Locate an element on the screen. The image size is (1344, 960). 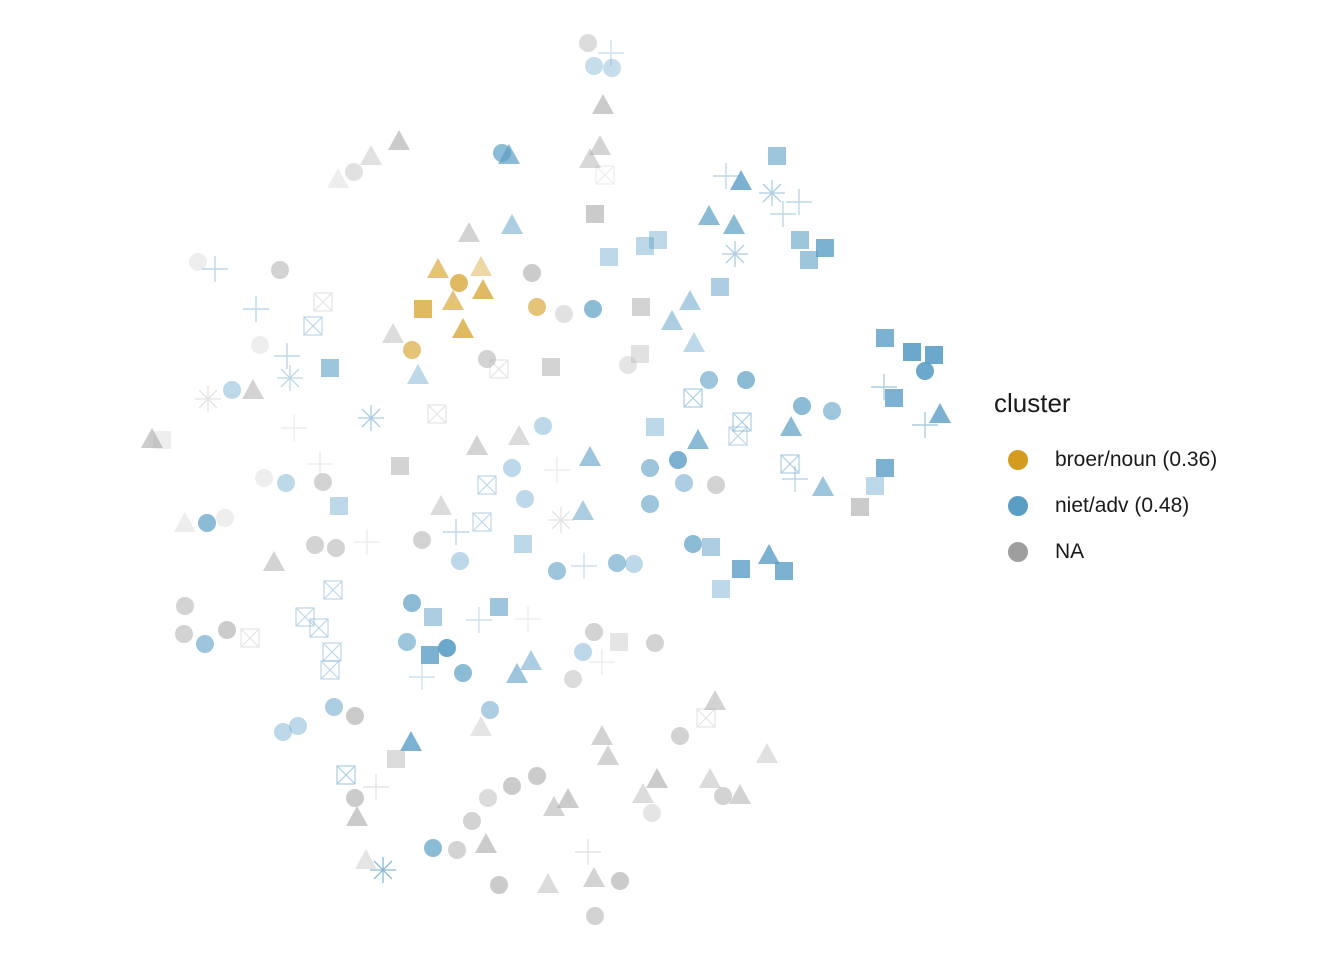
legend-item-na: NA is located at coordinates (1105, 552).